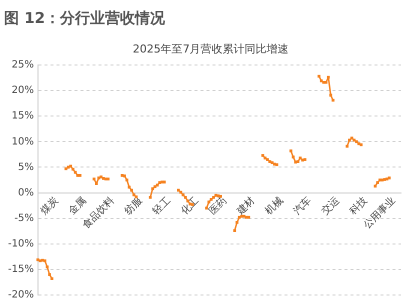  I want to click on y-tick-label: 15%, so click(23, 116).